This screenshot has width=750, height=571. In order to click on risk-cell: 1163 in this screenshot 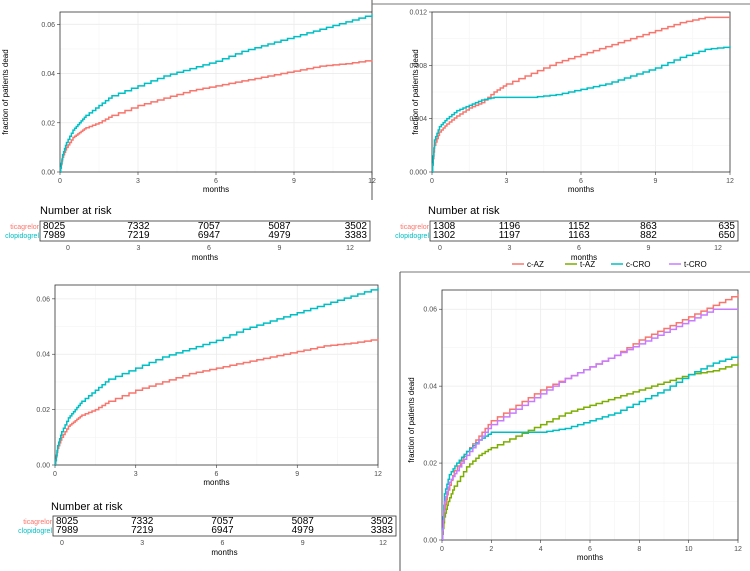, I will do `click(579, 235)`.